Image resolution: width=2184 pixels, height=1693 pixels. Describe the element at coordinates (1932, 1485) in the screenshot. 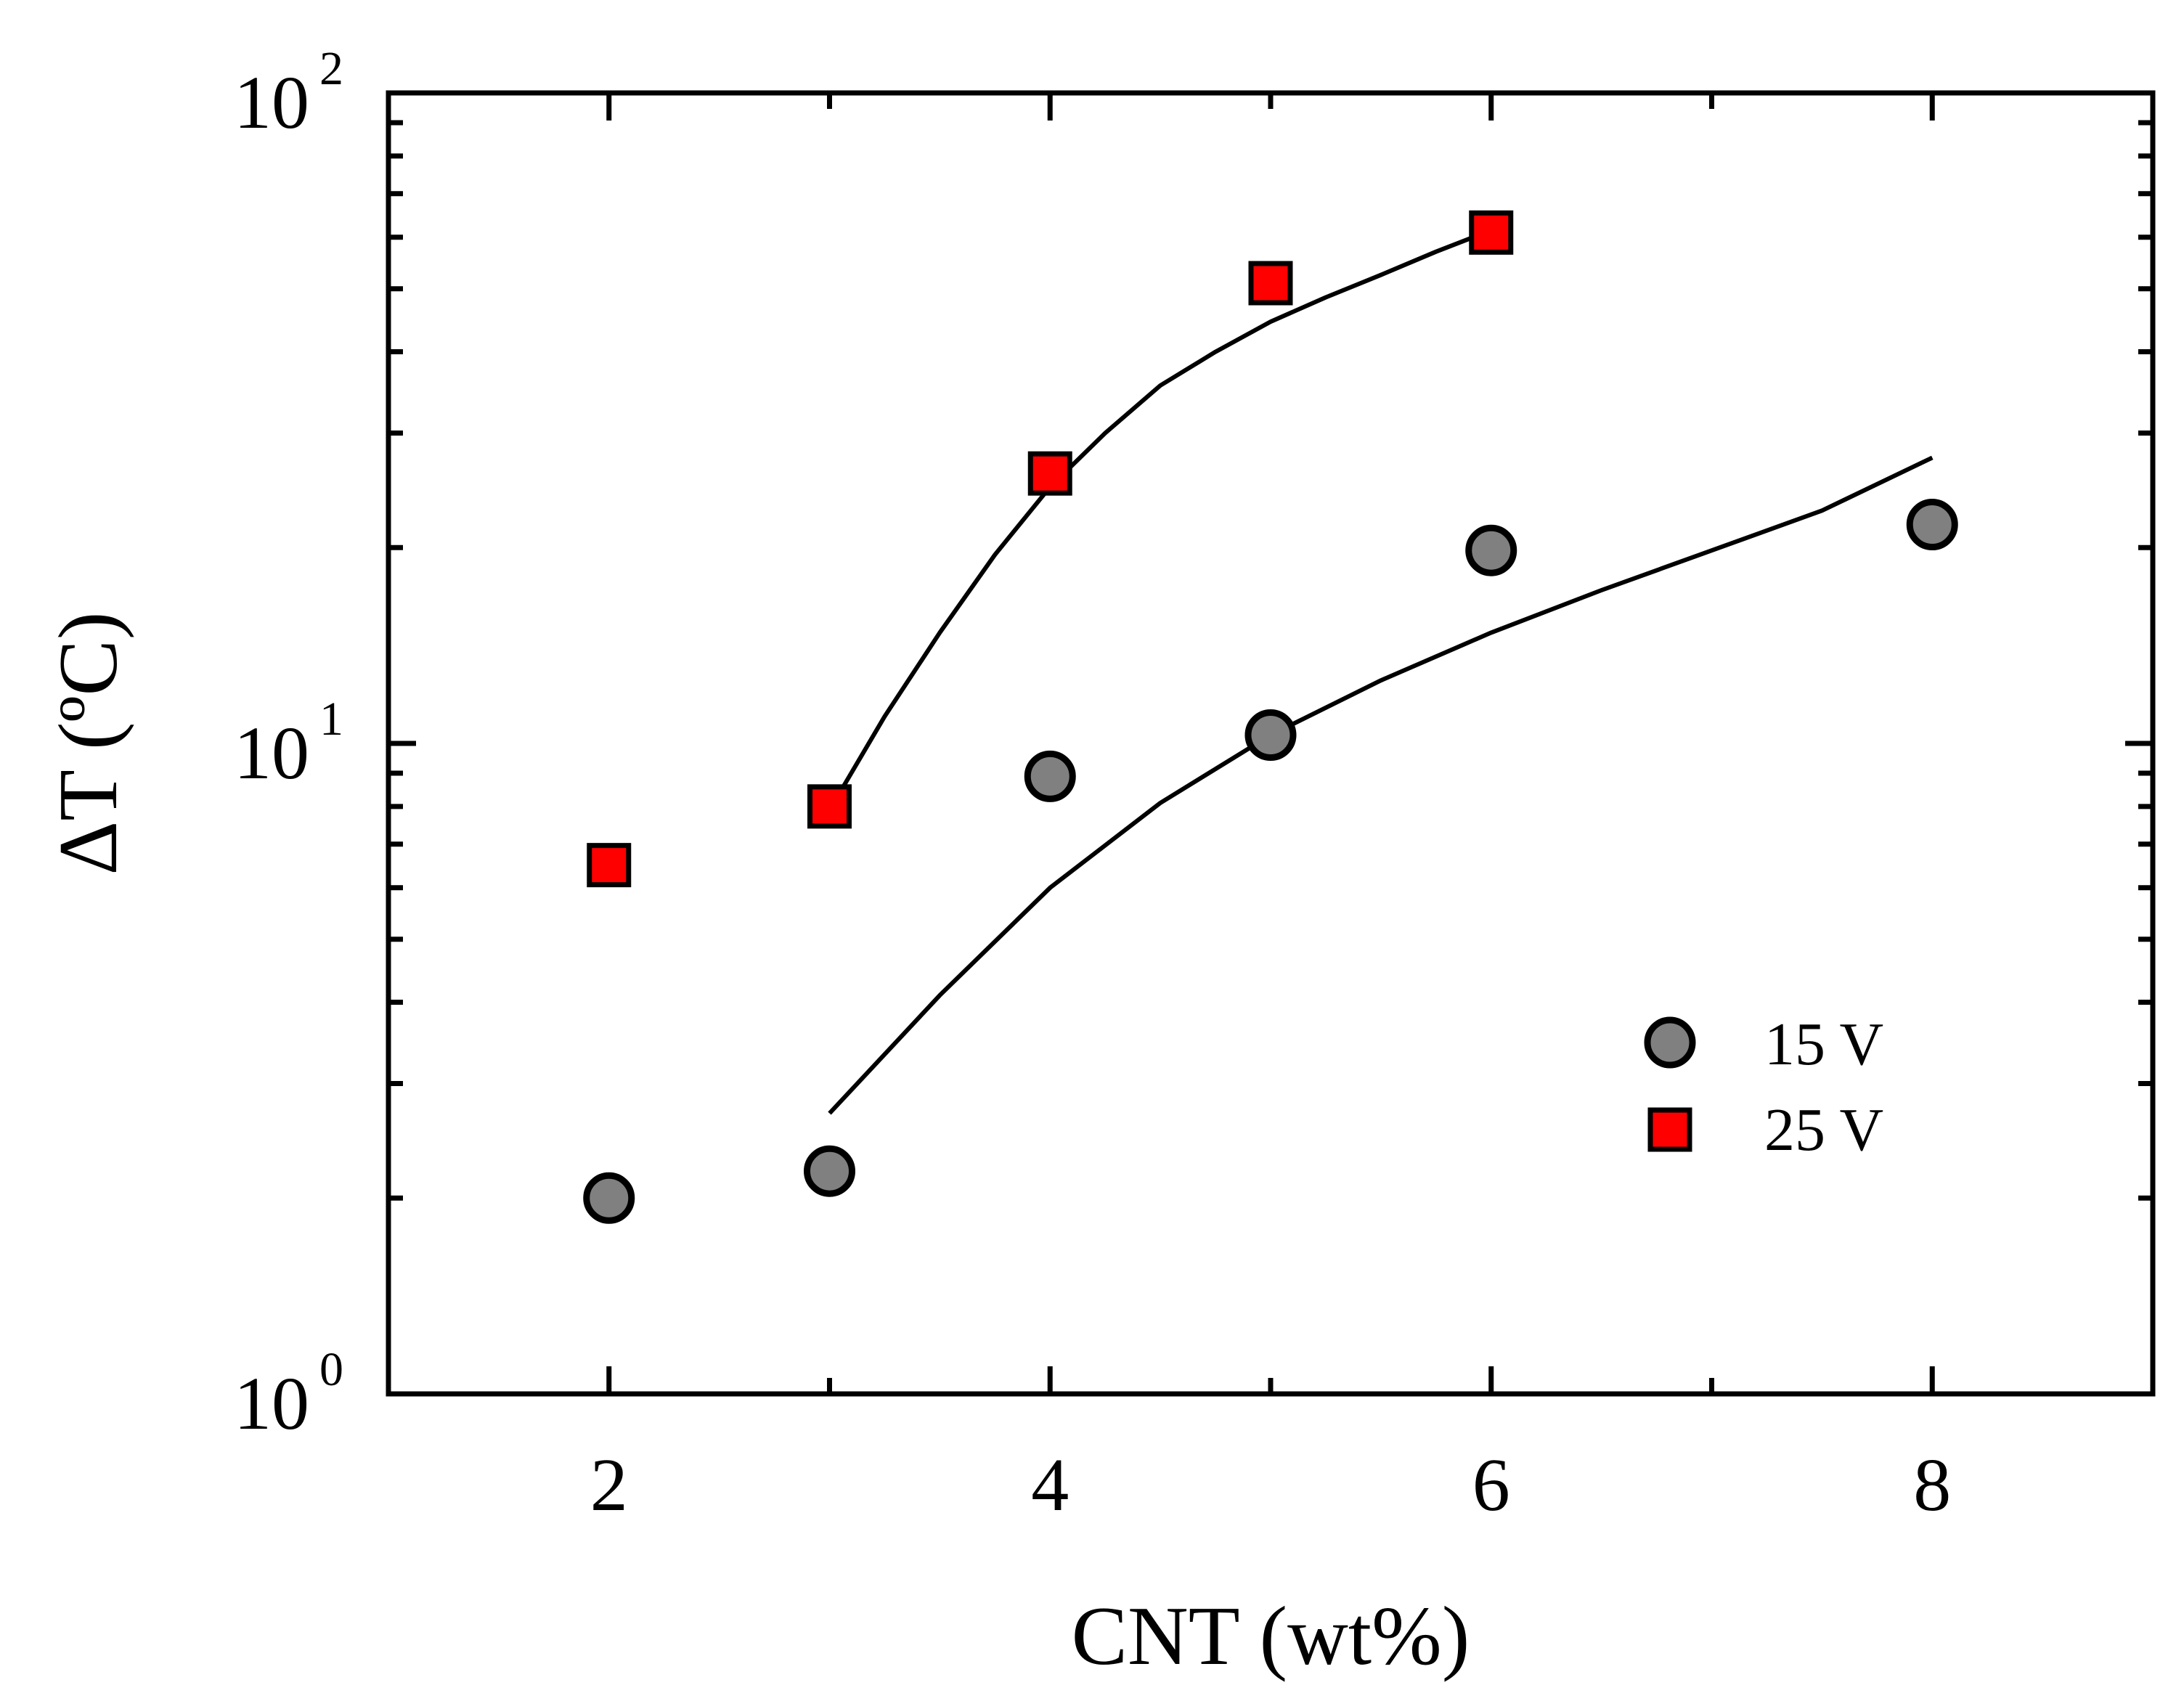

I see `x-tick-label: 8` at that location.